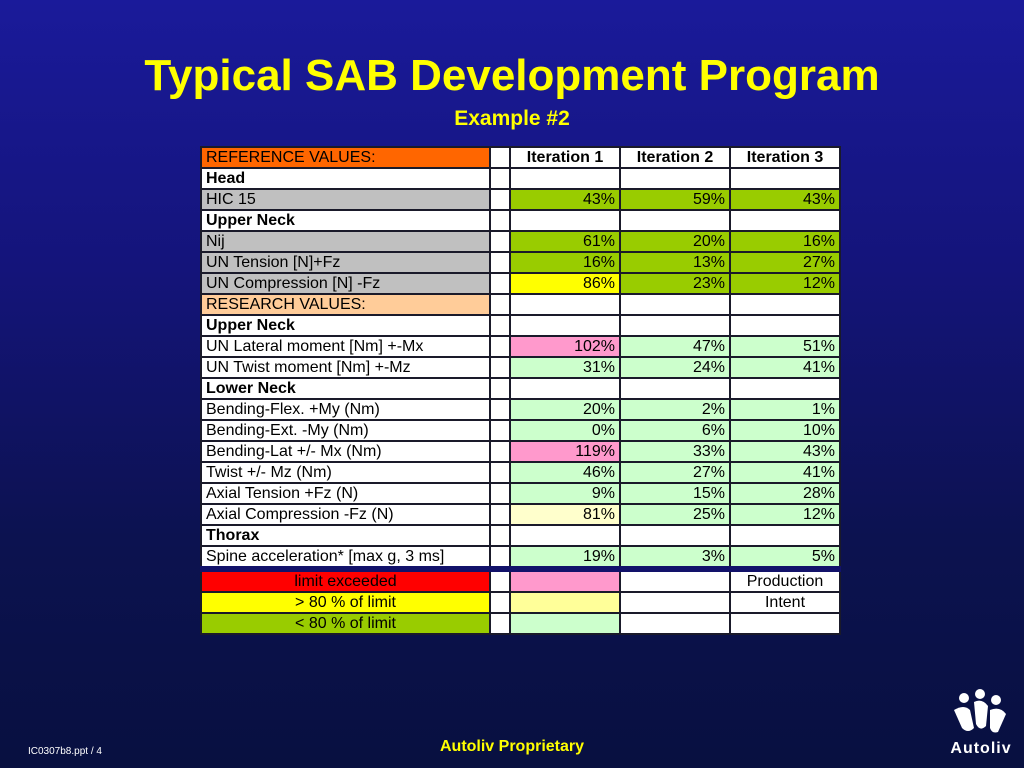 Image resolution: width=1024 pixels, height=768 pixels. Describe the element at coordinates (675, 430) in the screenshot. I see `value-cell: 6%` at that location.